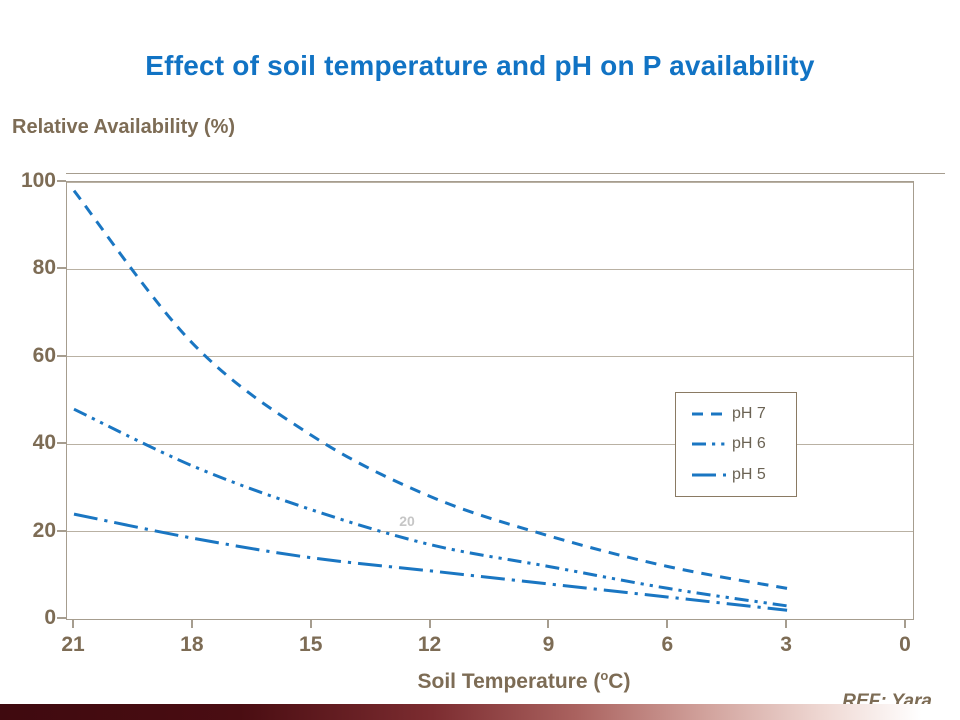  I want to click on y-axis-title: Relative Availability (%), so click(124, 127).